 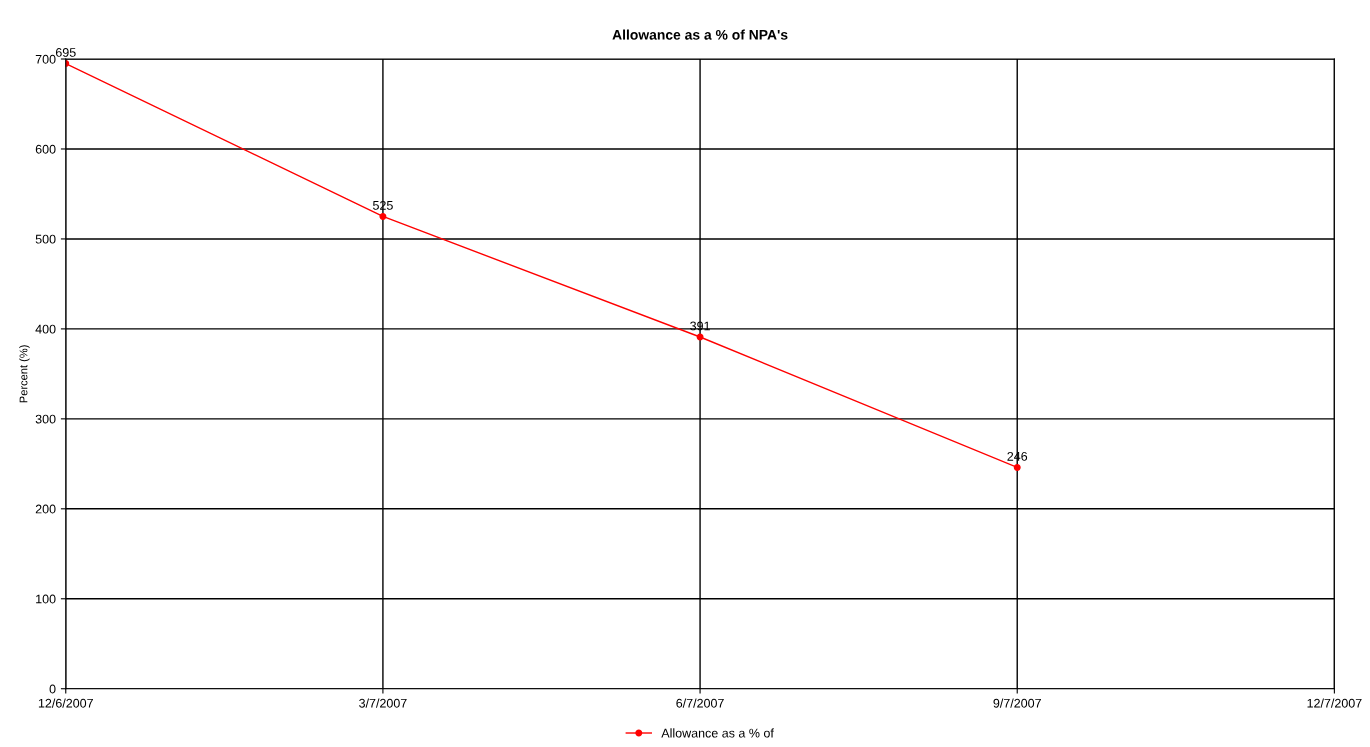 What do you see at coordinates (45, 149) in the screenshot?
I see `y-tick-label: 600` at bounding box center [45, 149].